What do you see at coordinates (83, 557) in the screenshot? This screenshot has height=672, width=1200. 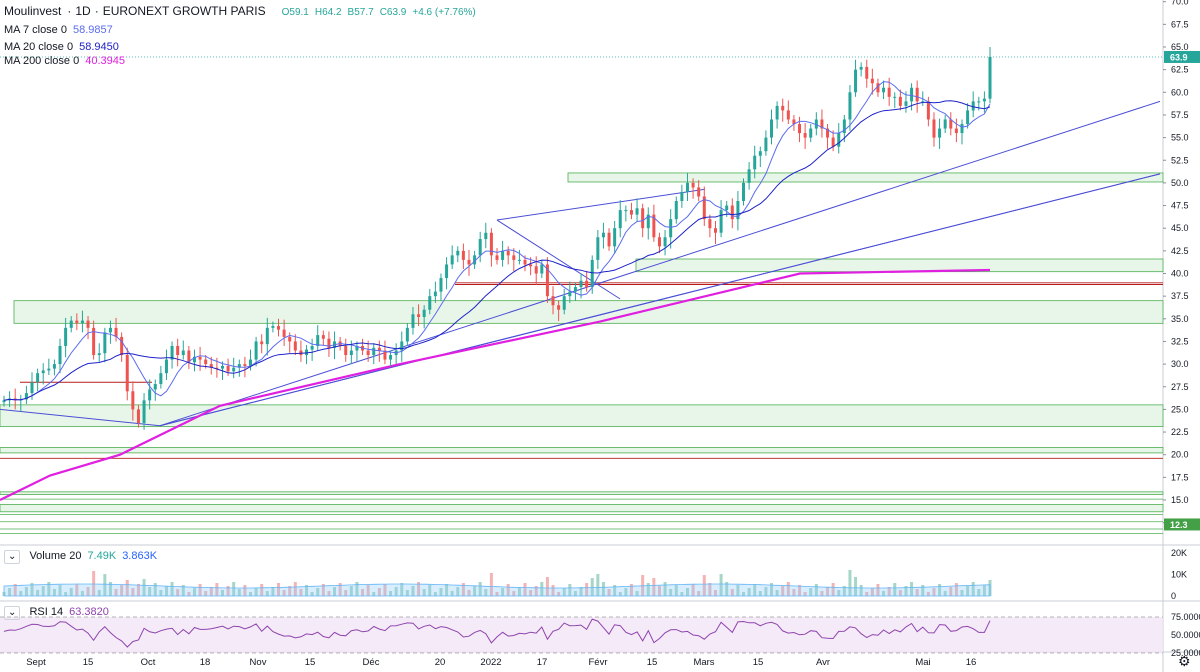 I see `volume-legend: ⌄ Volume 20 7.49K 3.863K` at bounding box center [83, 557].